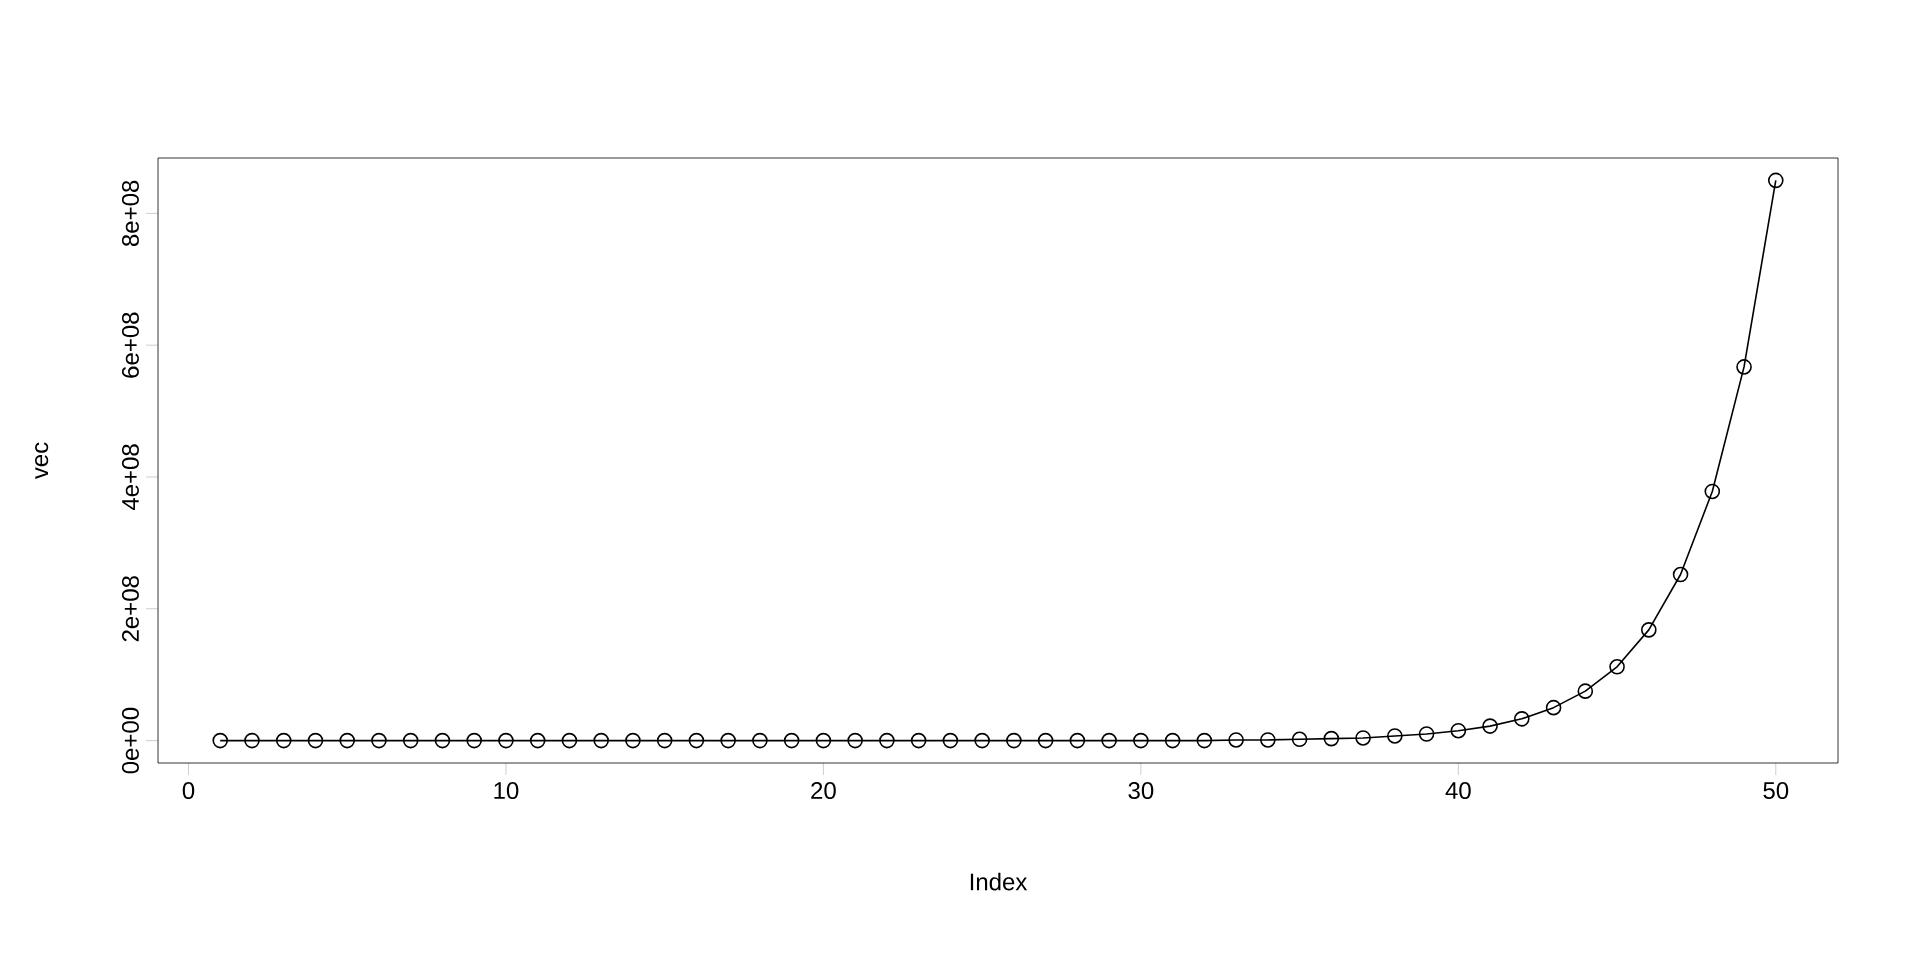 Image resolution: width=1920 pixels, height=960 pixels. What do you see at coordinates (999, 881) in the screenshot?
I see `x-axis-title: Index` at bounding box center [999, 881].